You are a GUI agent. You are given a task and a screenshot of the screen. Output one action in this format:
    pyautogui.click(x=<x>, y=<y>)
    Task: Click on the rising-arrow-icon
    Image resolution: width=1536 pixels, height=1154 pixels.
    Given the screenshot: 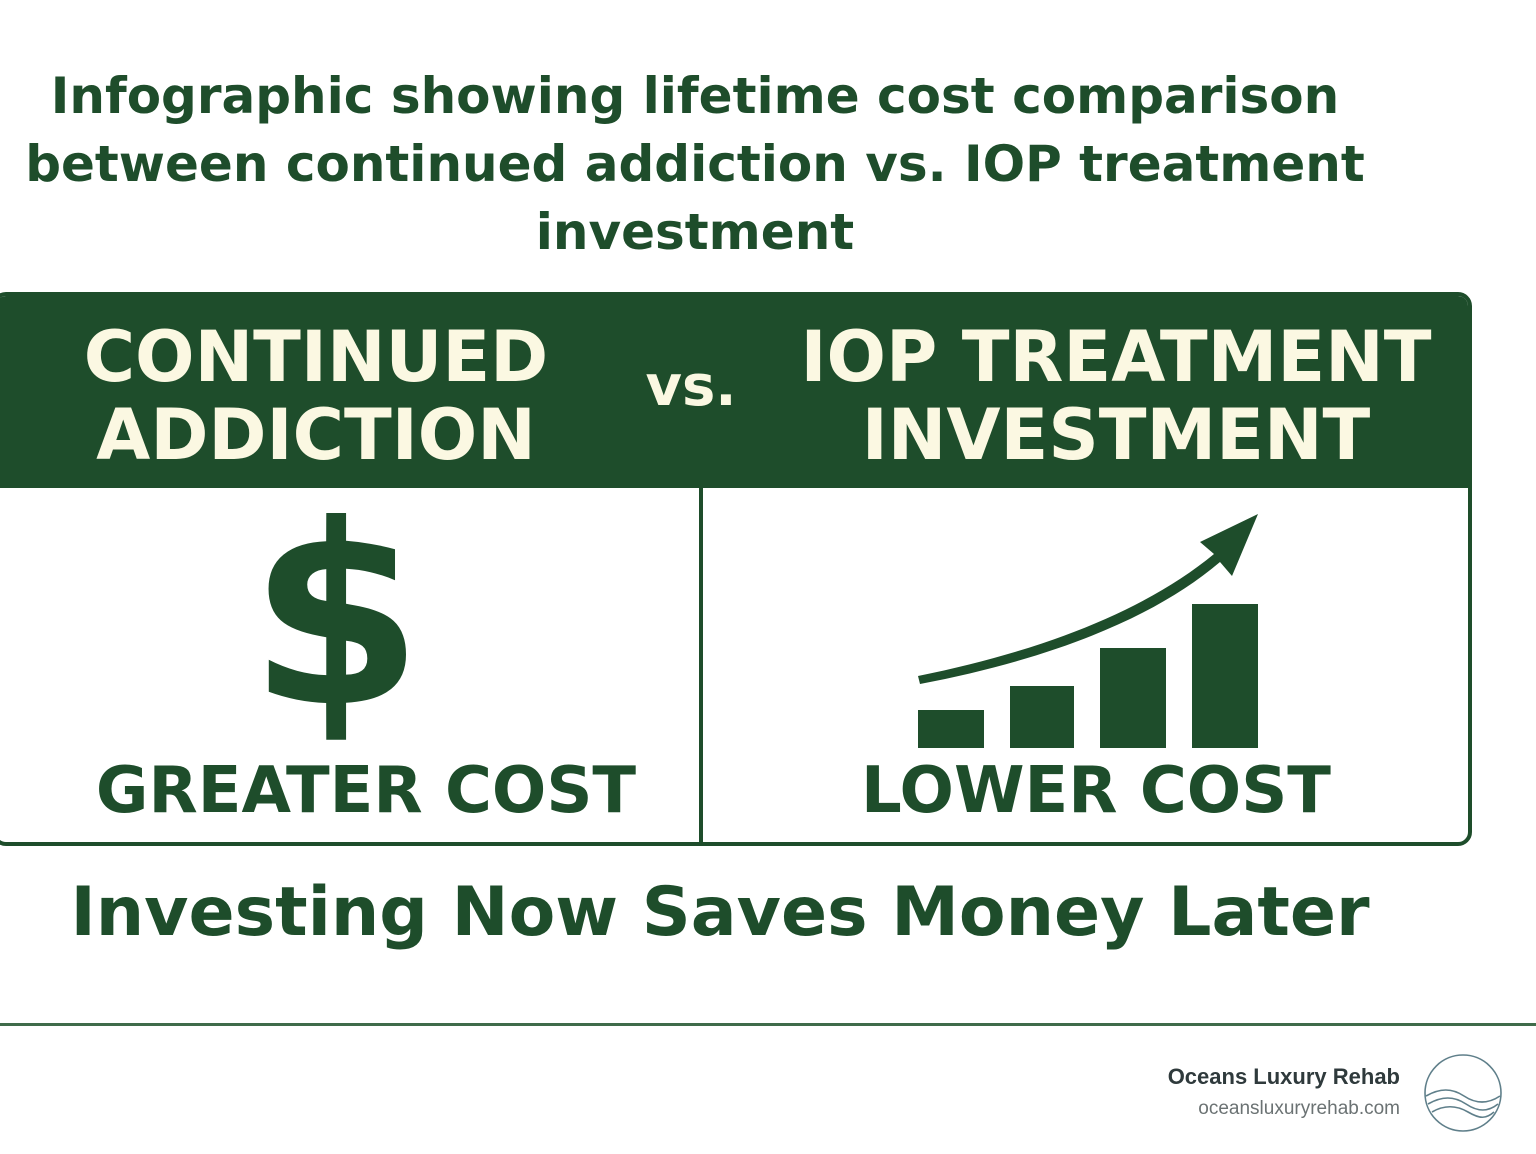 What is the action you would take?
    pyautogui.click(x=1088, y=599)
    